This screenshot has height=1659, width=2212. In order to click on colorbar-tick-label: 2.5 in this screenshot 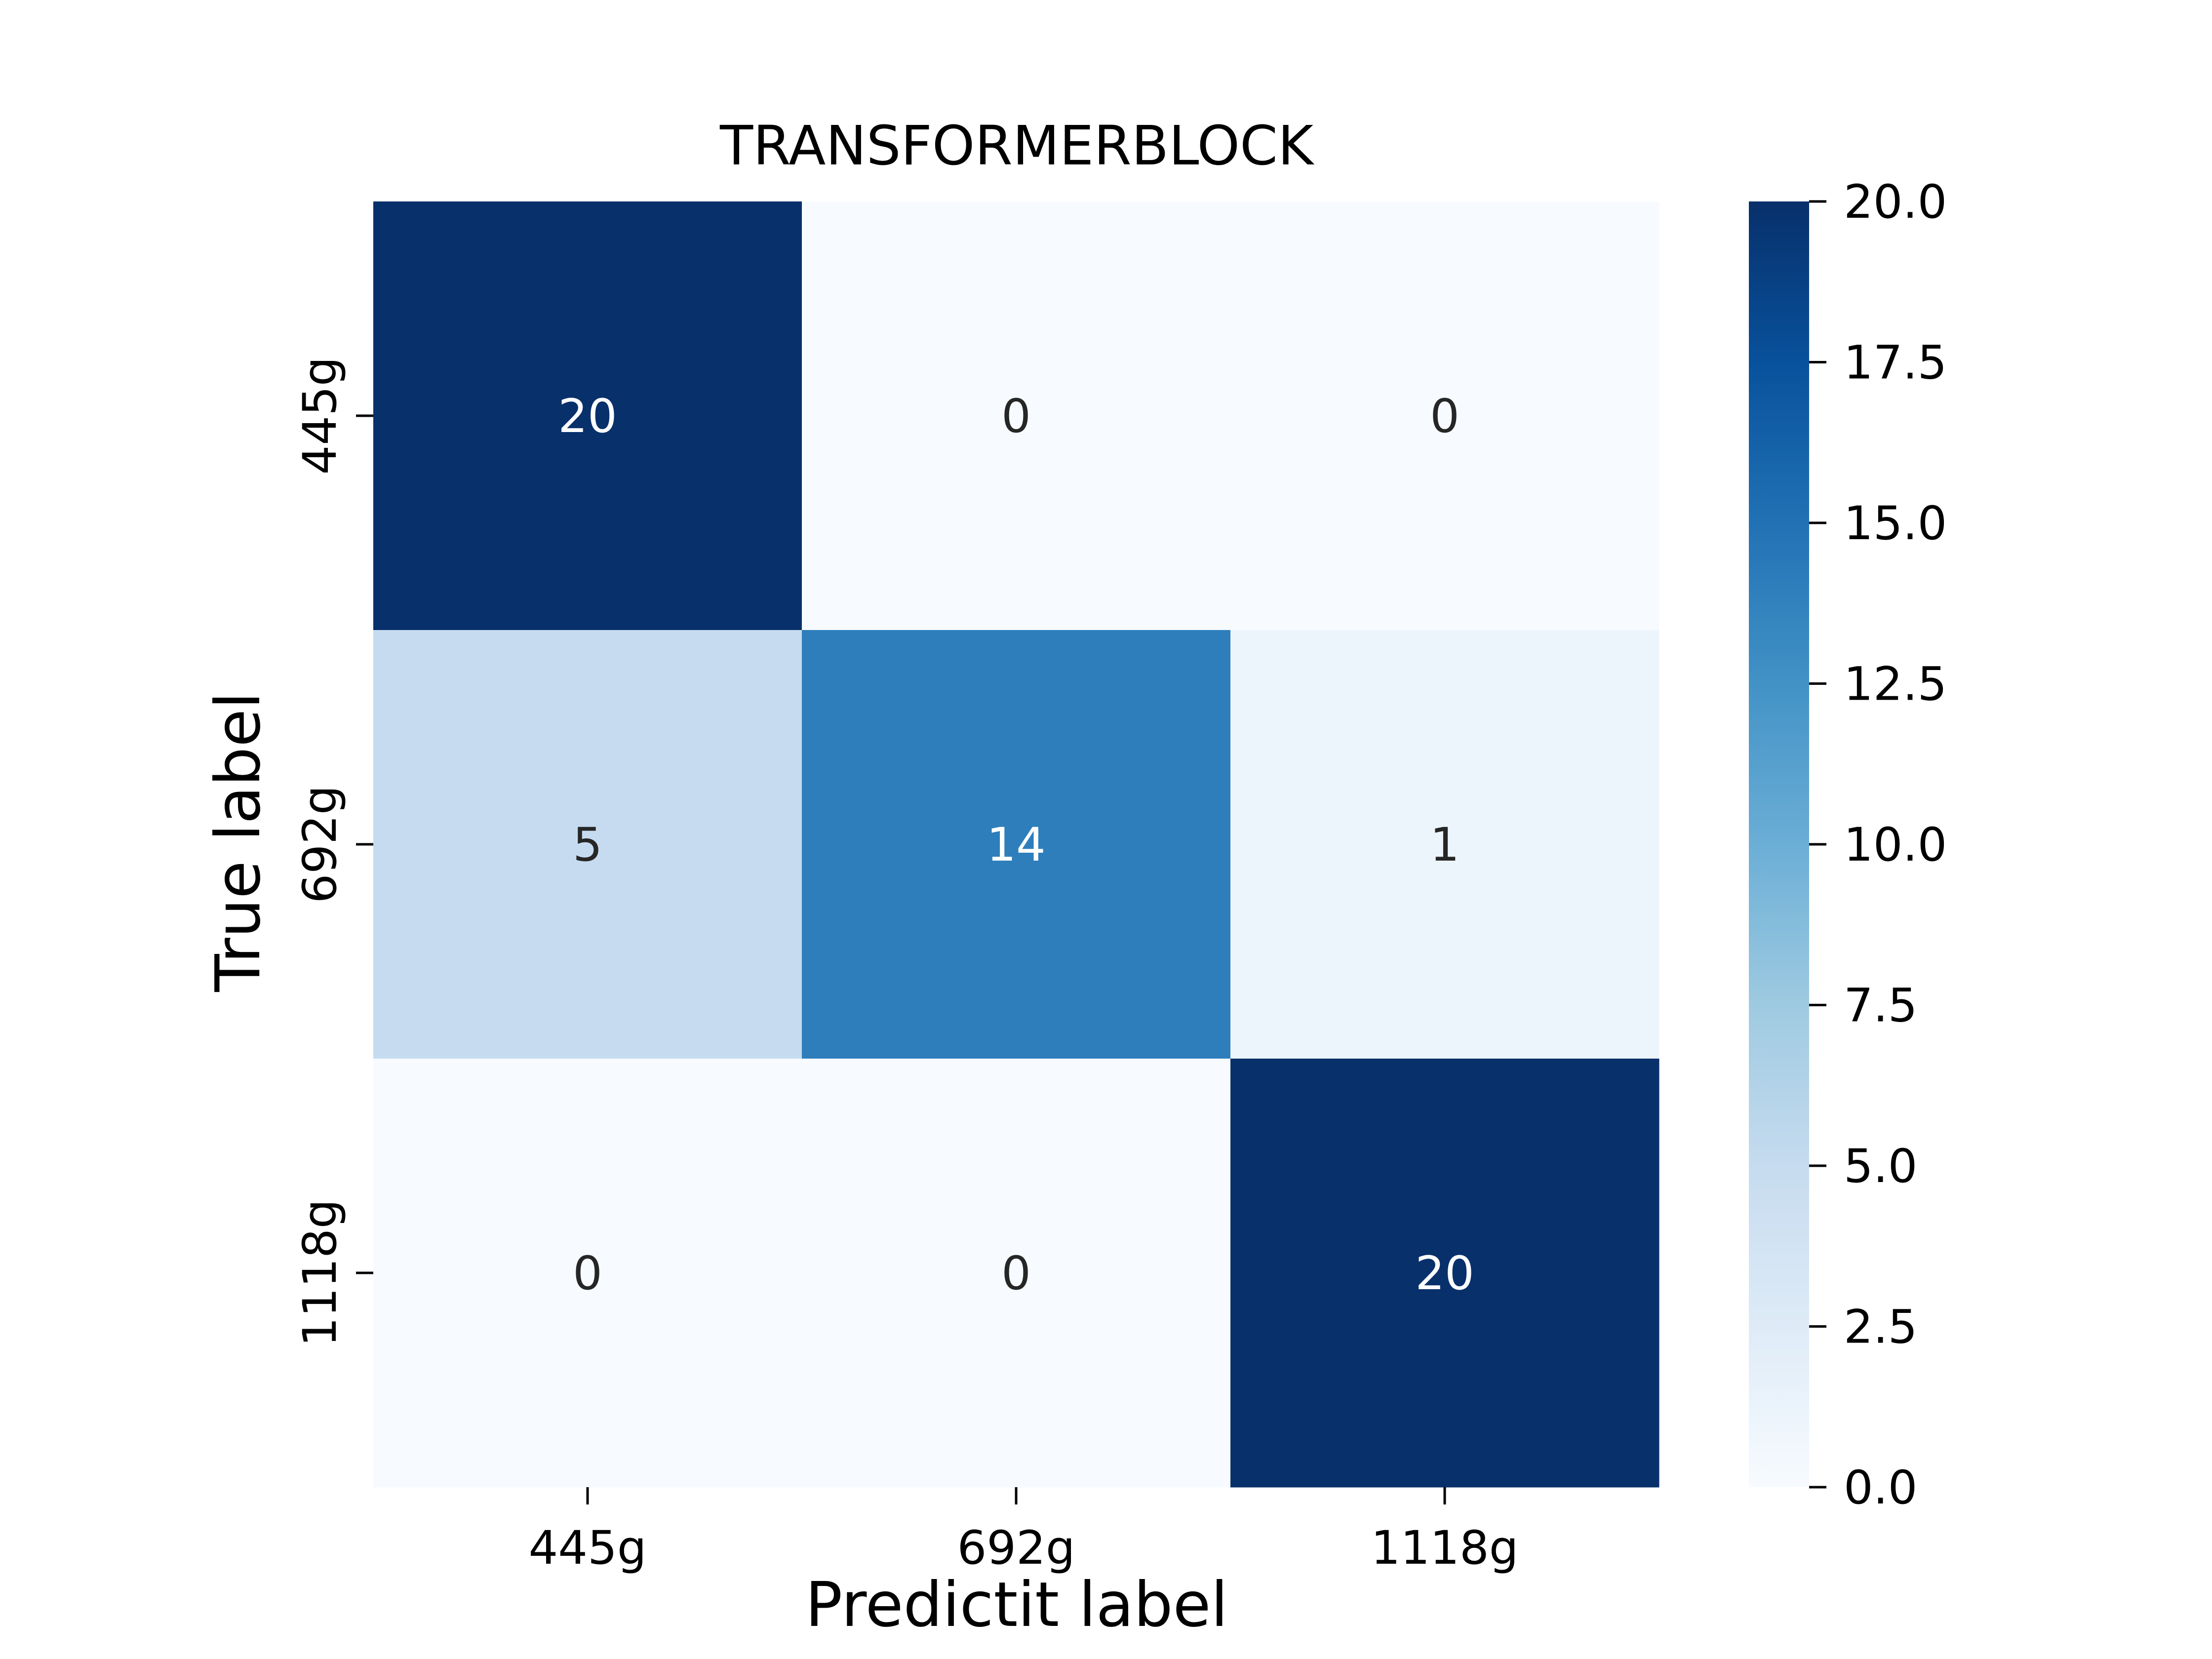, I will do `click(1881, 1328)`.